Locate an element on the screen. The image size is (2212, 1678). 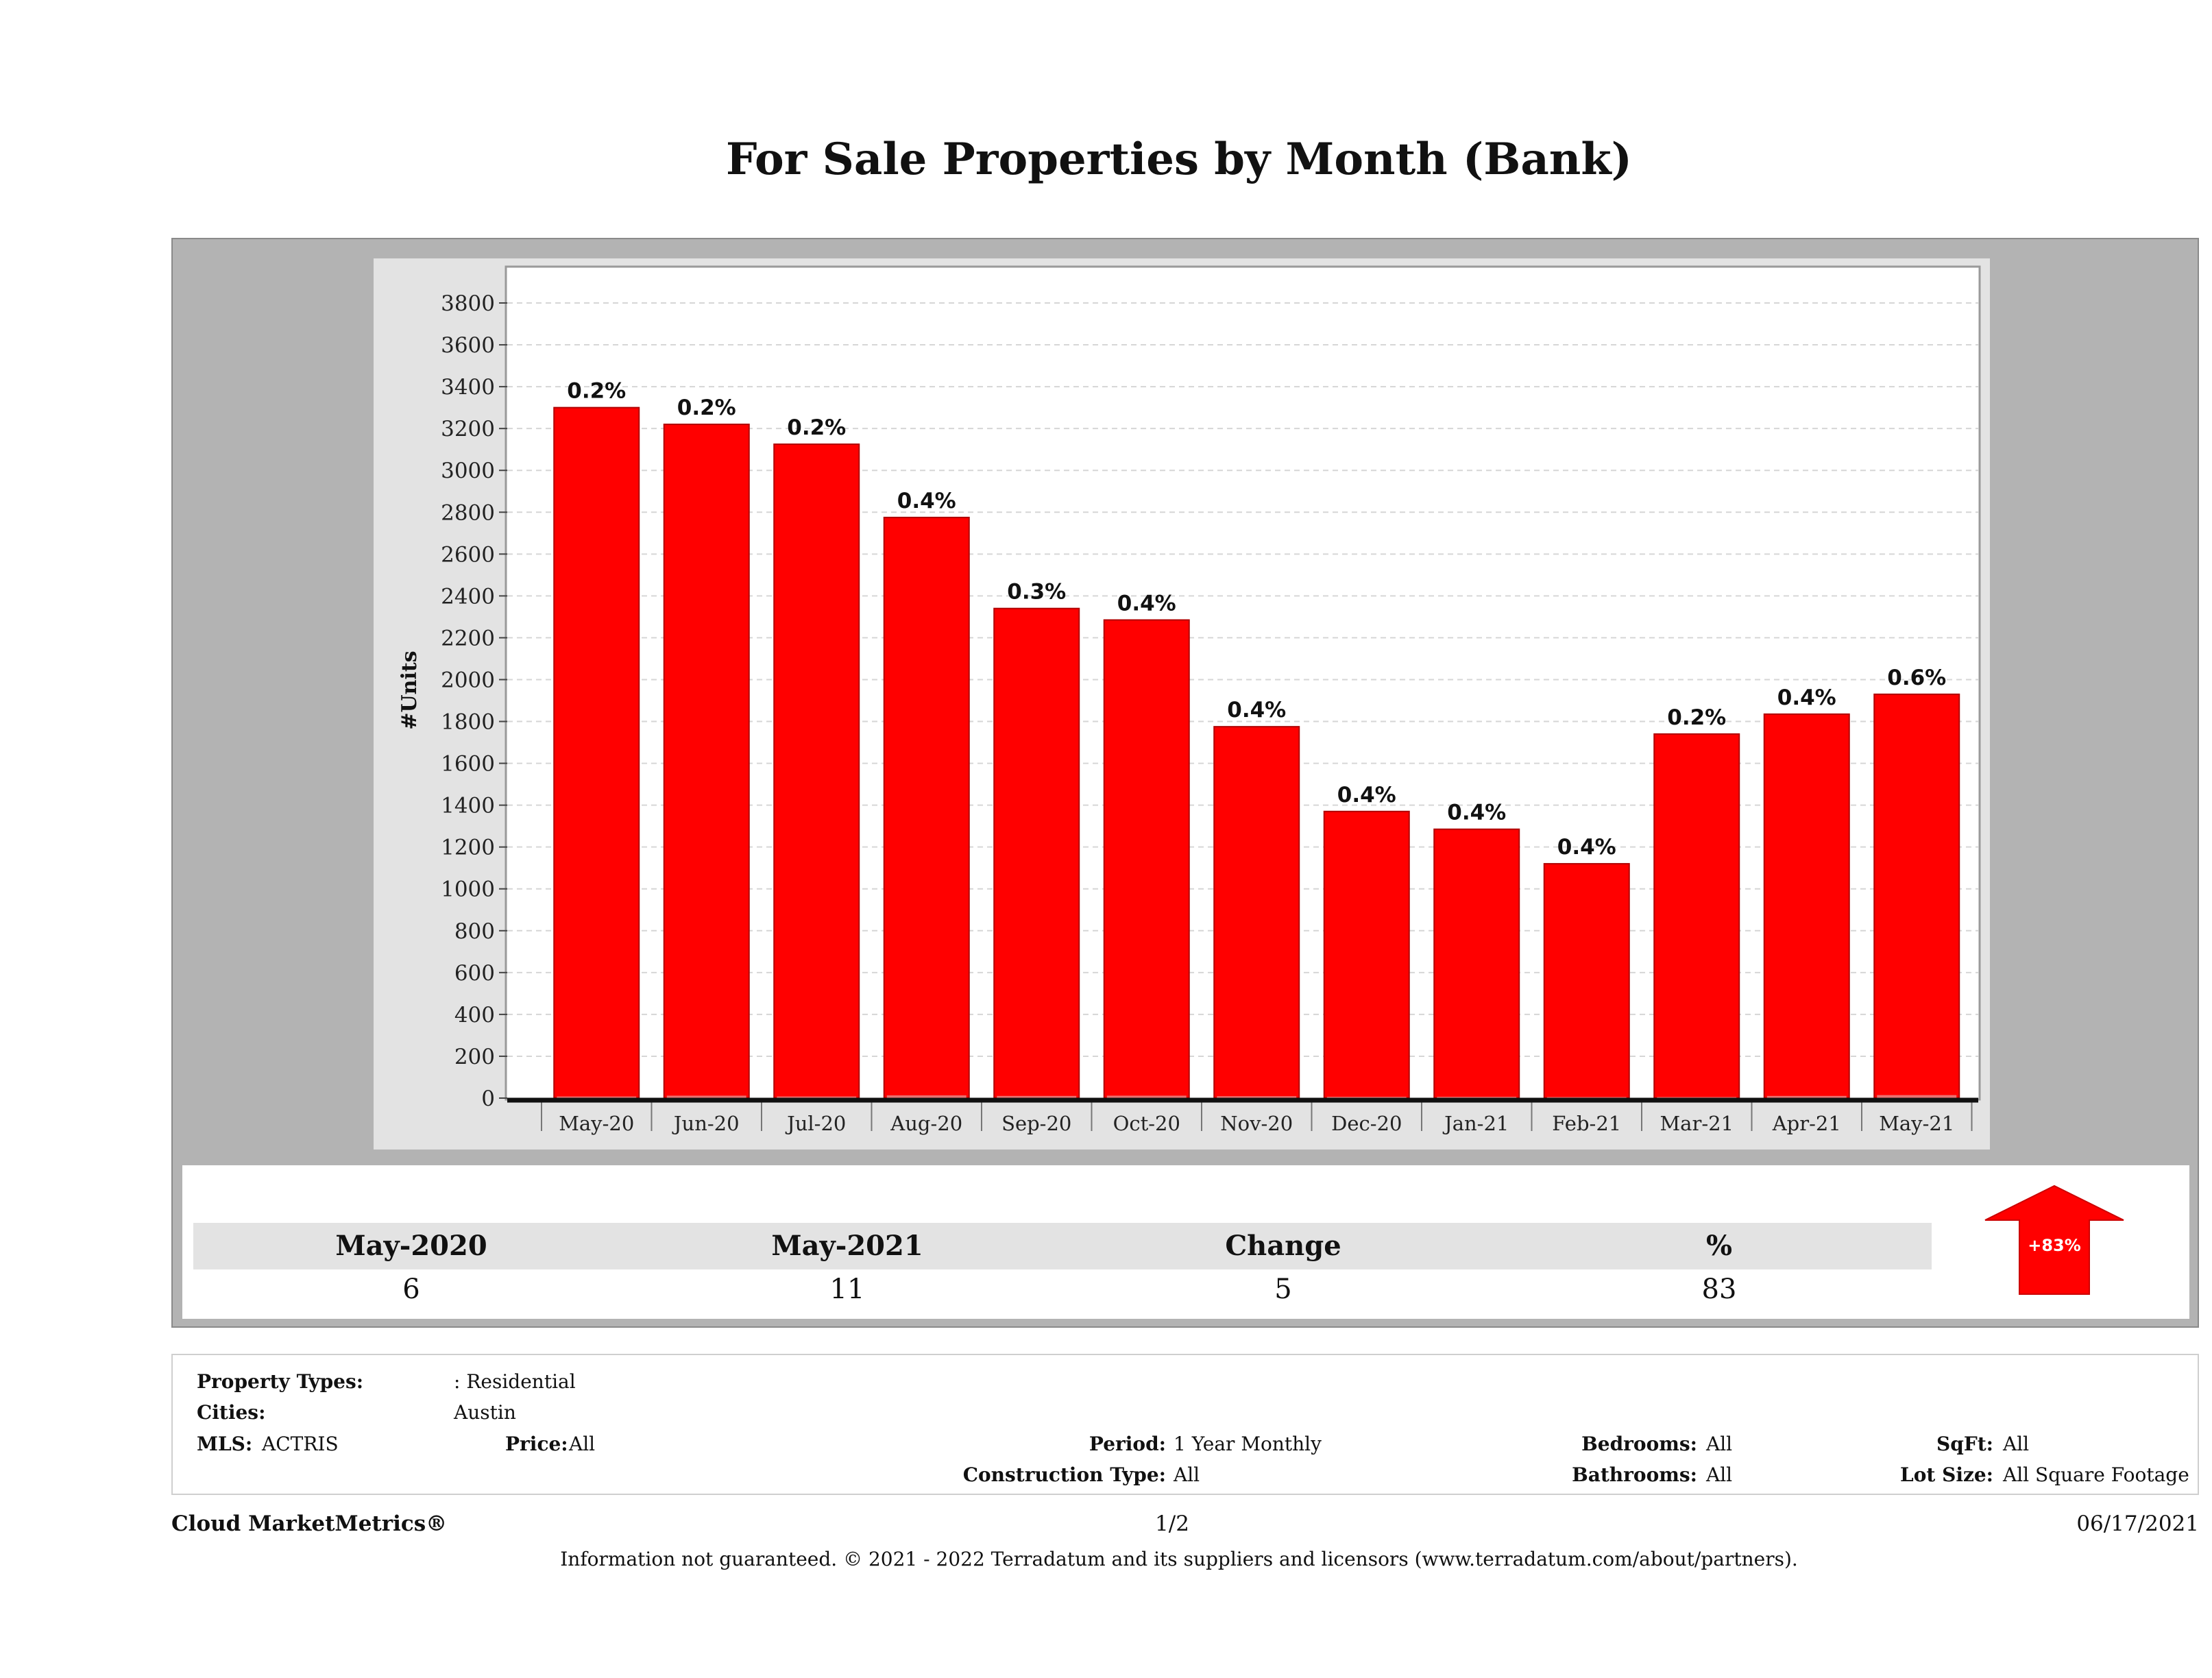
x-tick-label: Oct-20 is located at coordinates (1146, 1123).